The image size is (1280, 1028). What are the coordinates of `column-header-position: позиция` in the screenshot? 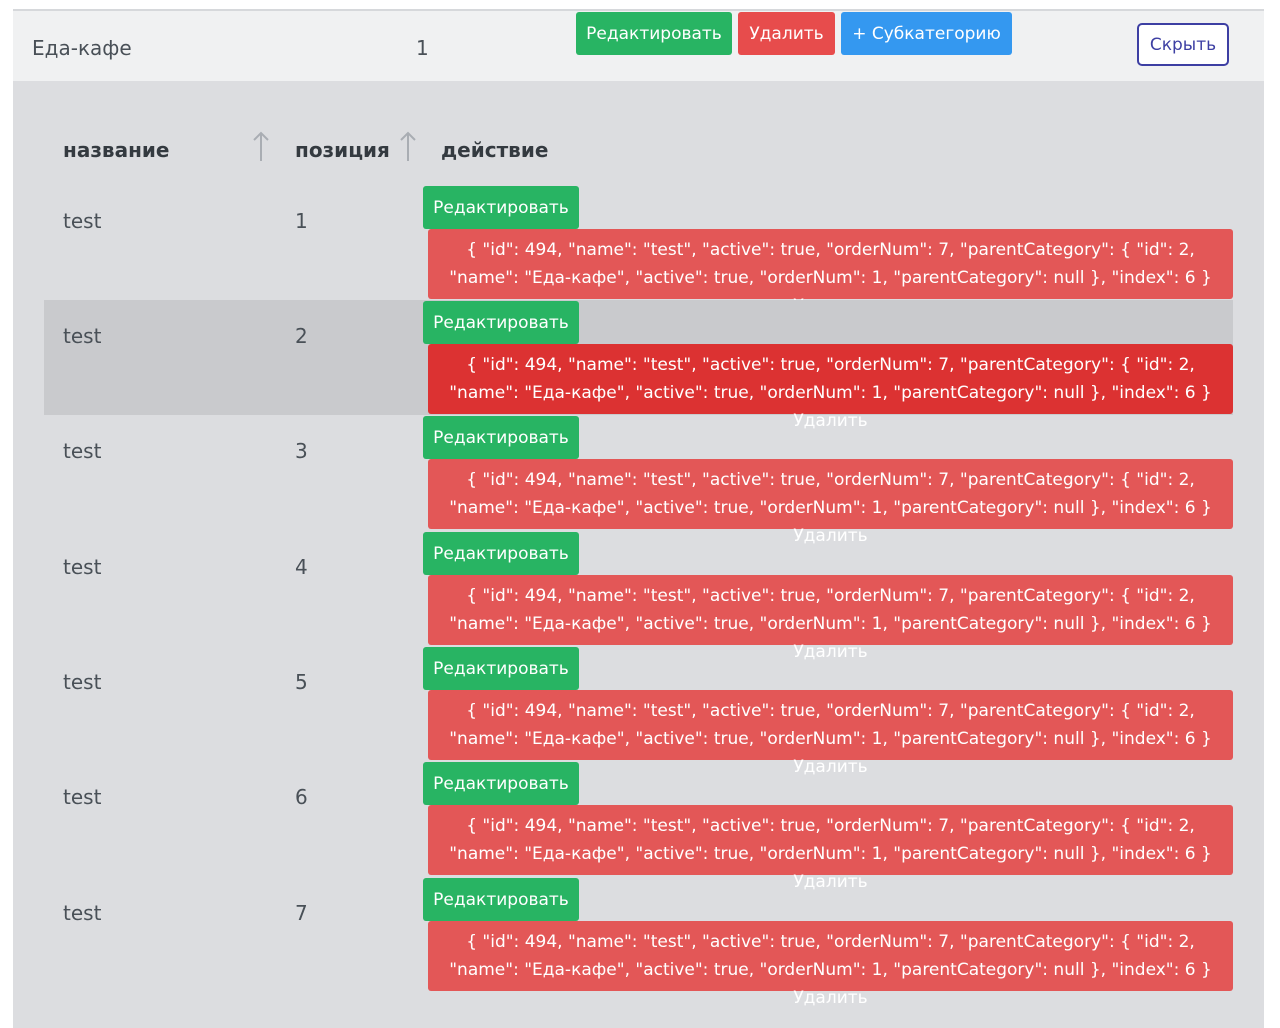 It's located at (342, 150).